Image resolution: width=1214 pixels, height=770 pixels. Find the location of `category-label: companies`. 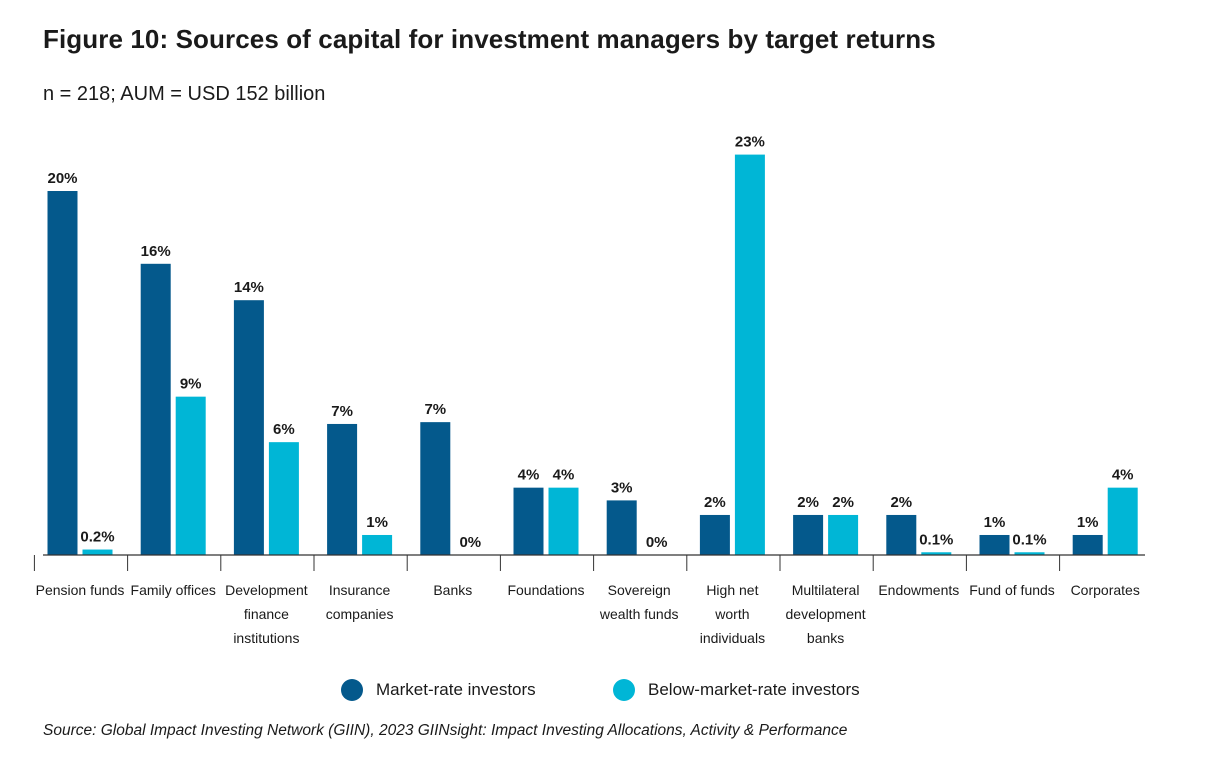

category-label: companies is located at coordinates (360, 614).